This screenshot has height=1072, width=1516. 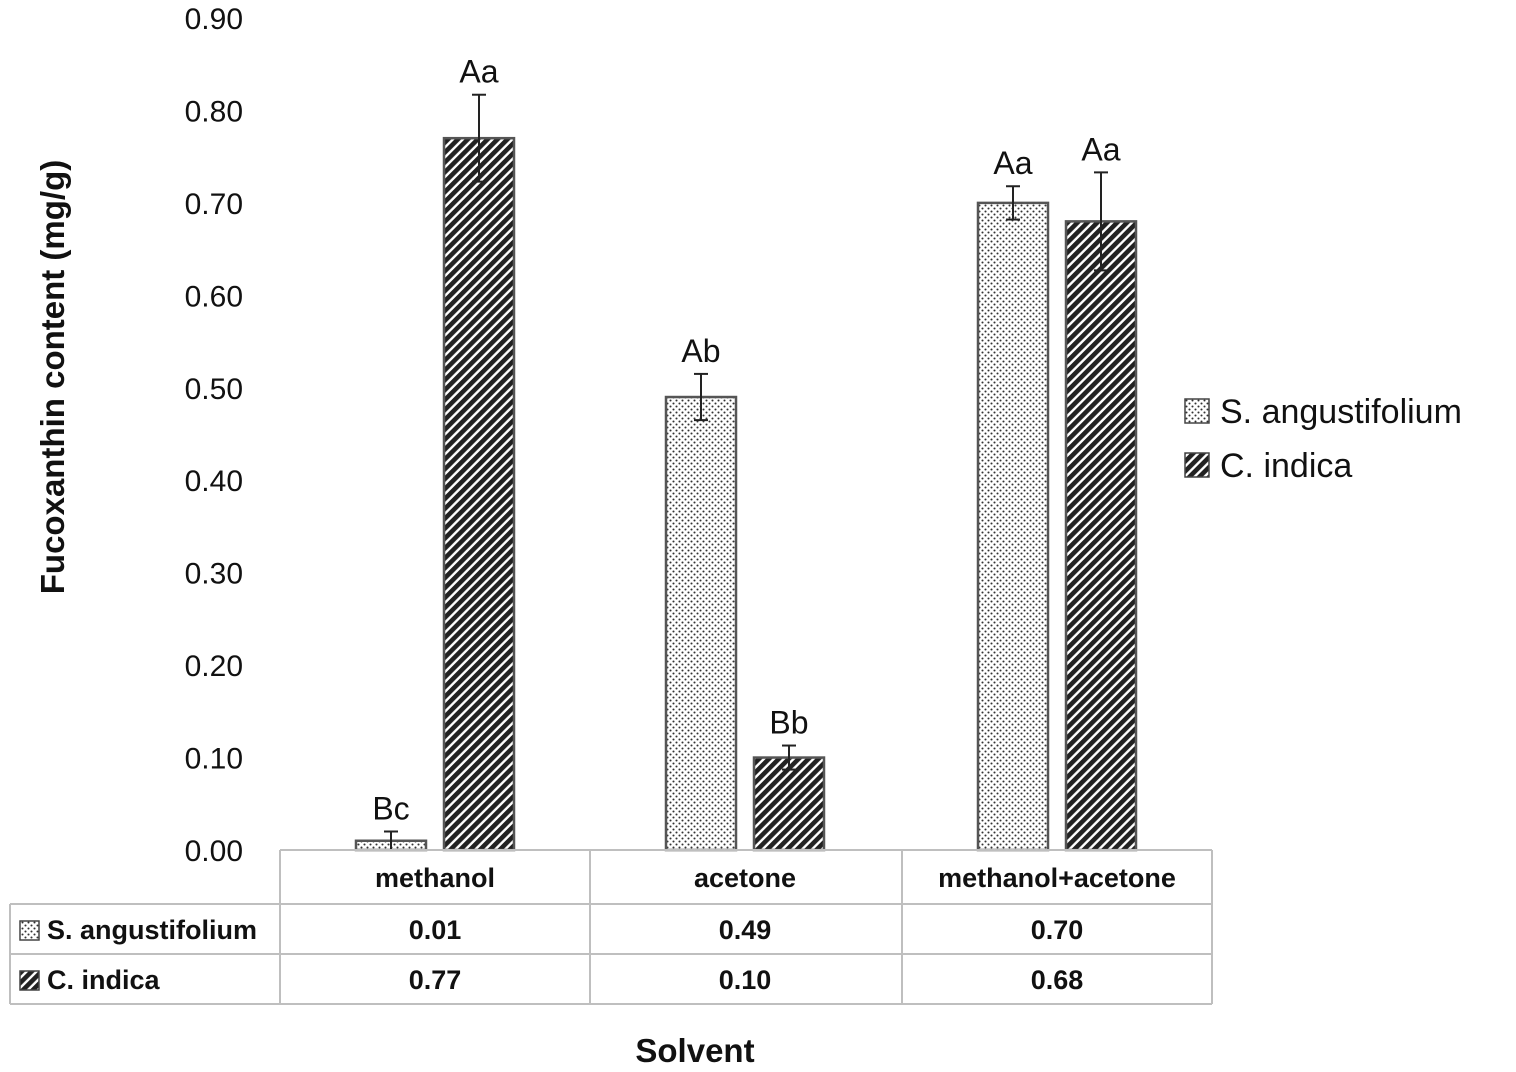 I want to click on y-axis: 0.00 0.10 0.20 0.30 0.40 0.50 0.60 0.70 0.80 0.90, so click(x=214, y=435).